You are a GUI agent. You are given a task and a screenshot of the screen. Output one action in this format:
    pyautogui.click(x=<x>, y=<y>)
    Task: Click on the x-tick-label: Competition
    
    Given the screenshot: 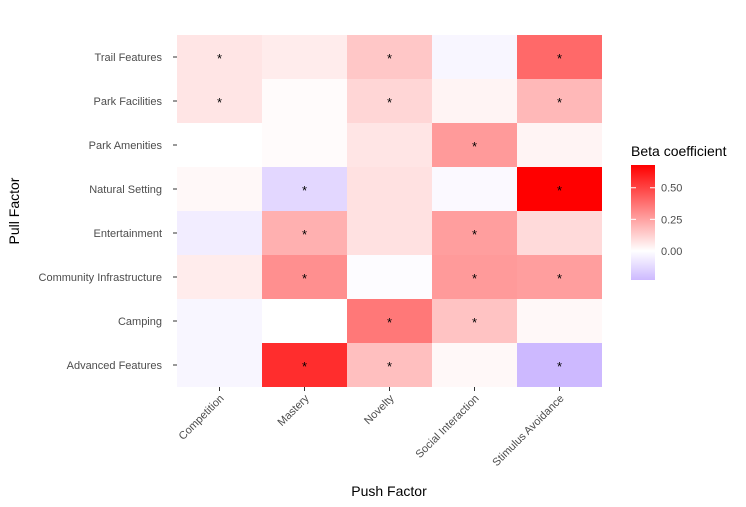 What is the action you would take?
    pyautogui.click(x=202, y=418)
    